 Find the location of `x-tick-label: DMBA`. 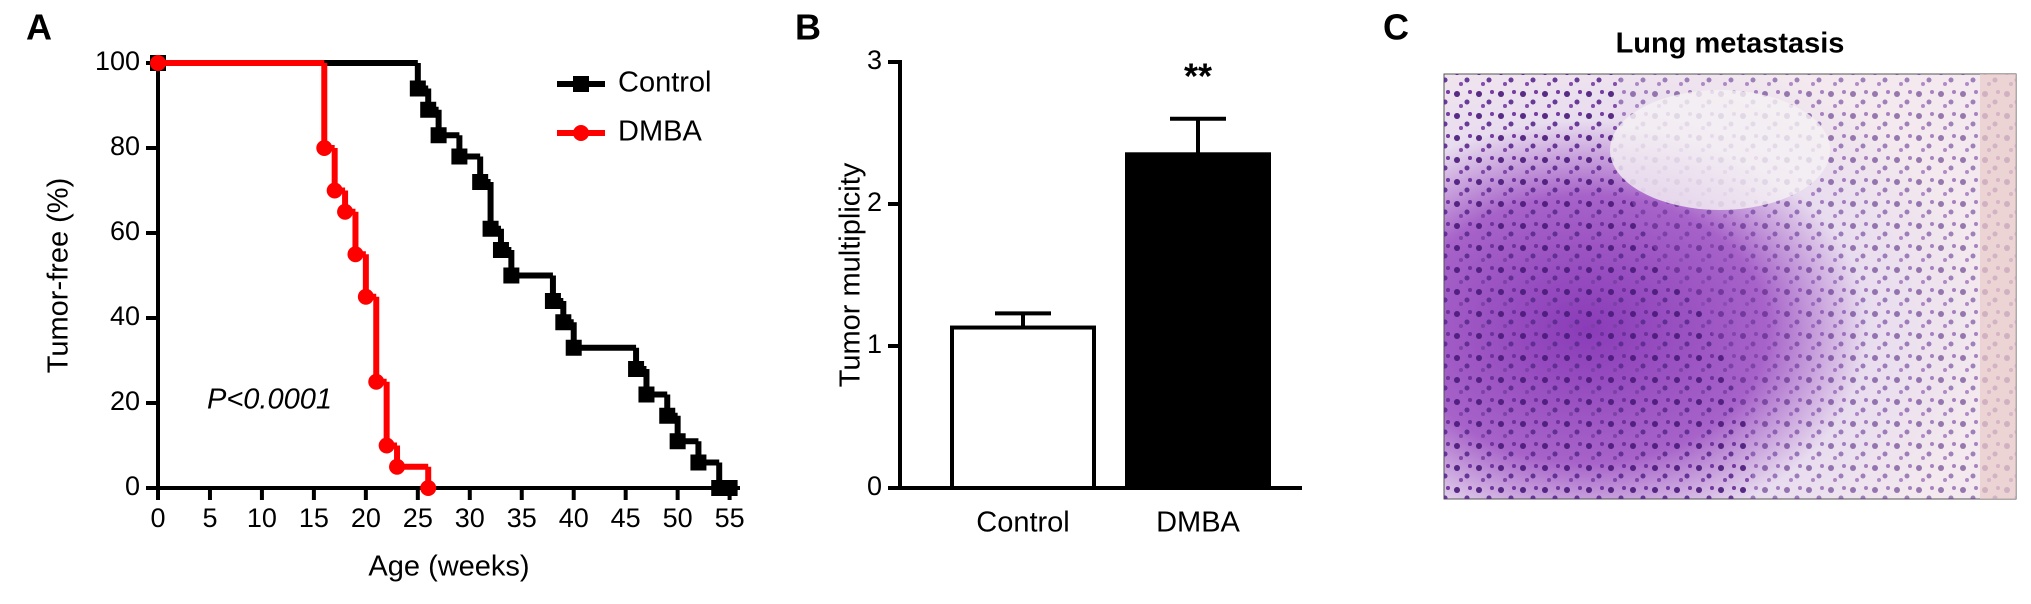

x-tick-label: DMBA is located at coordinates (1198, 523).